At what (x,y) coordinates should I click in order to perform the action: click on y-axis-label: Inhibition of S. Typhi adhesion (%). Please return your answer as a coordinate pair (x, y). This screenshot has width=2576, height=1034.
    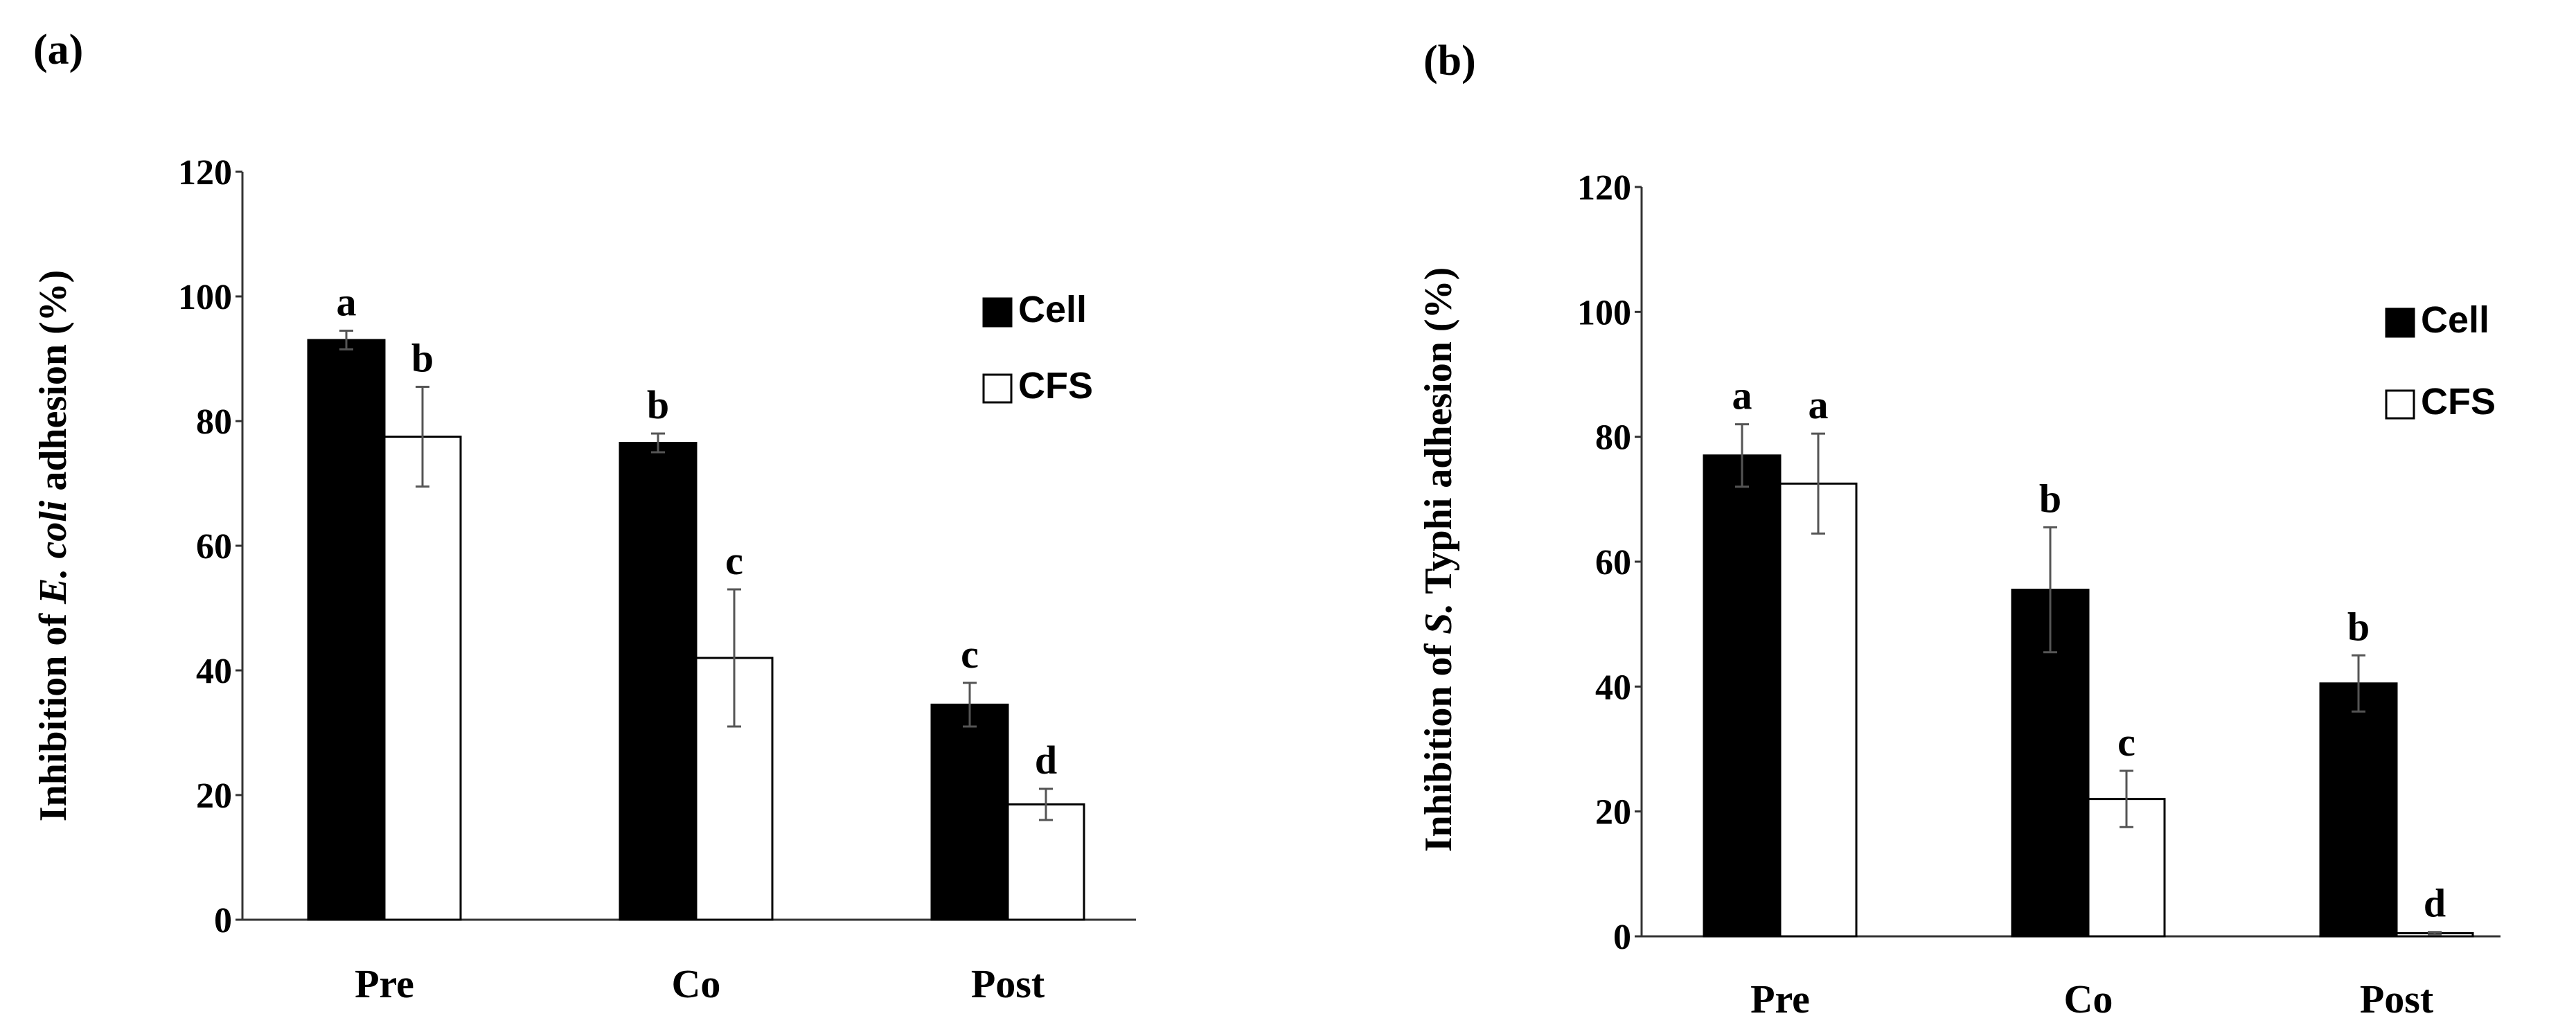
    Looking at the image, I should click on (1438, 559).